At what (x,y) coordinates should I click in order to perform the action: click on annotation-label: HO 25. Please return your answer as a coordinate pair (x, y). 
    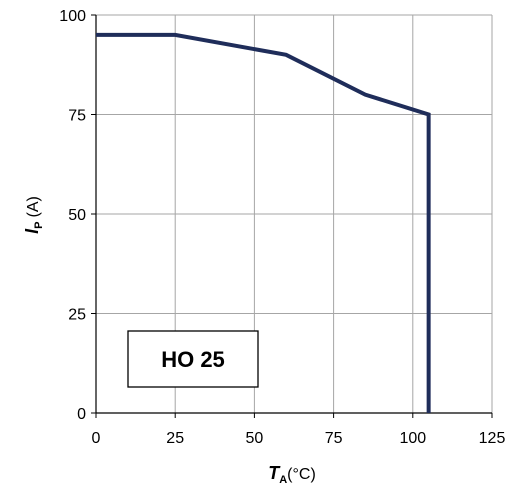
    Looking at the image, I should click on (193, 359).